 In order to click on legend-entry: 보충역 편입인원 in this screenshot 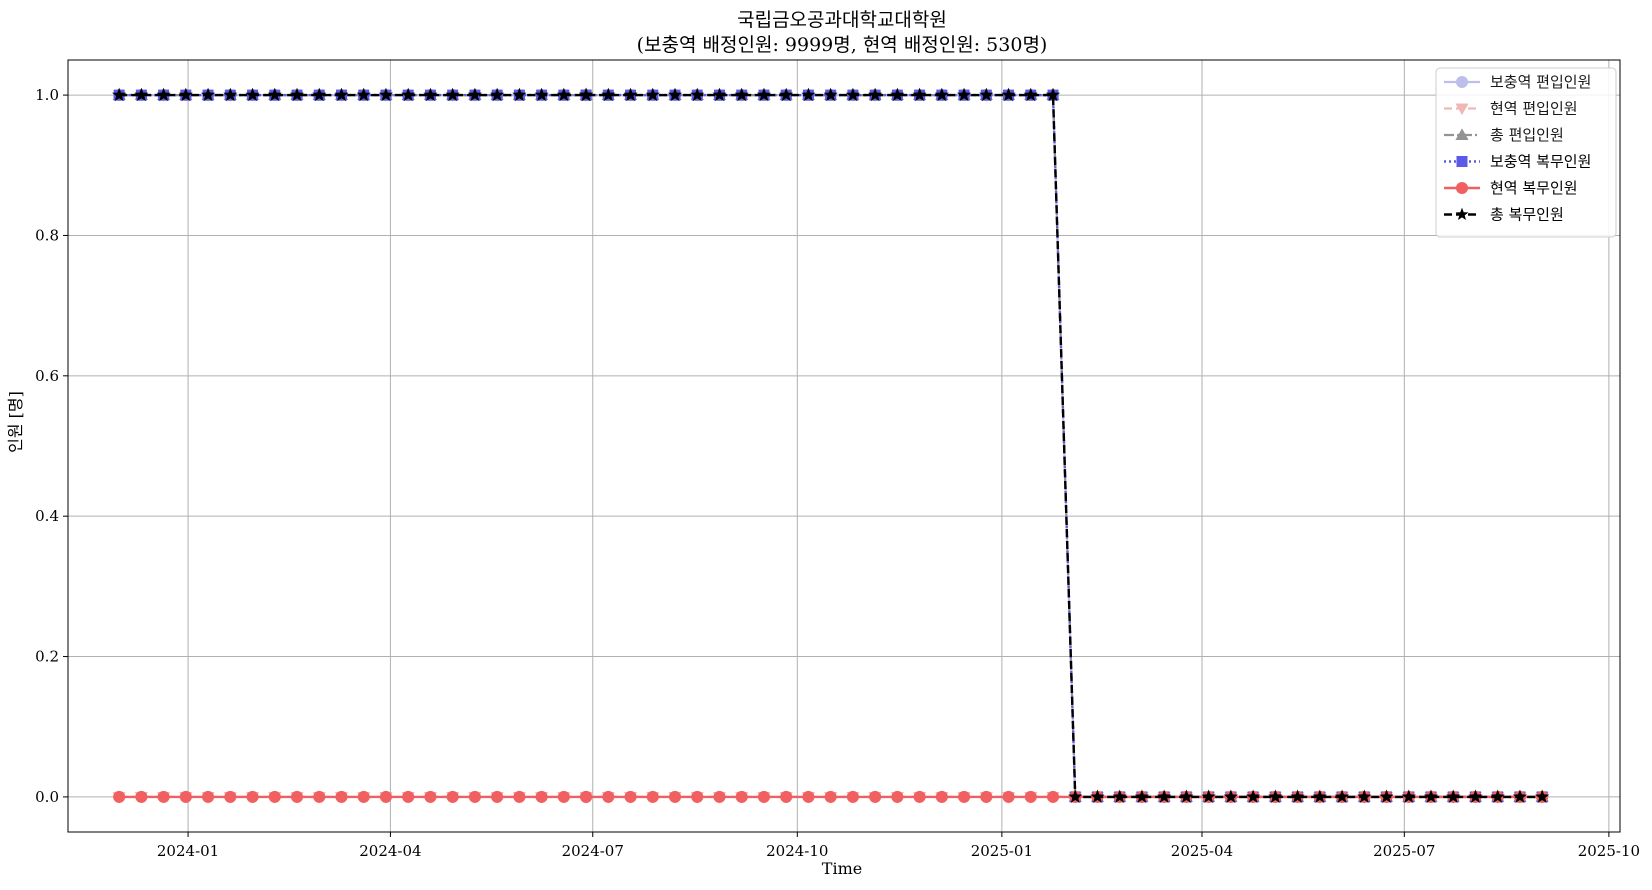, I will do `click(1517, 82)`.